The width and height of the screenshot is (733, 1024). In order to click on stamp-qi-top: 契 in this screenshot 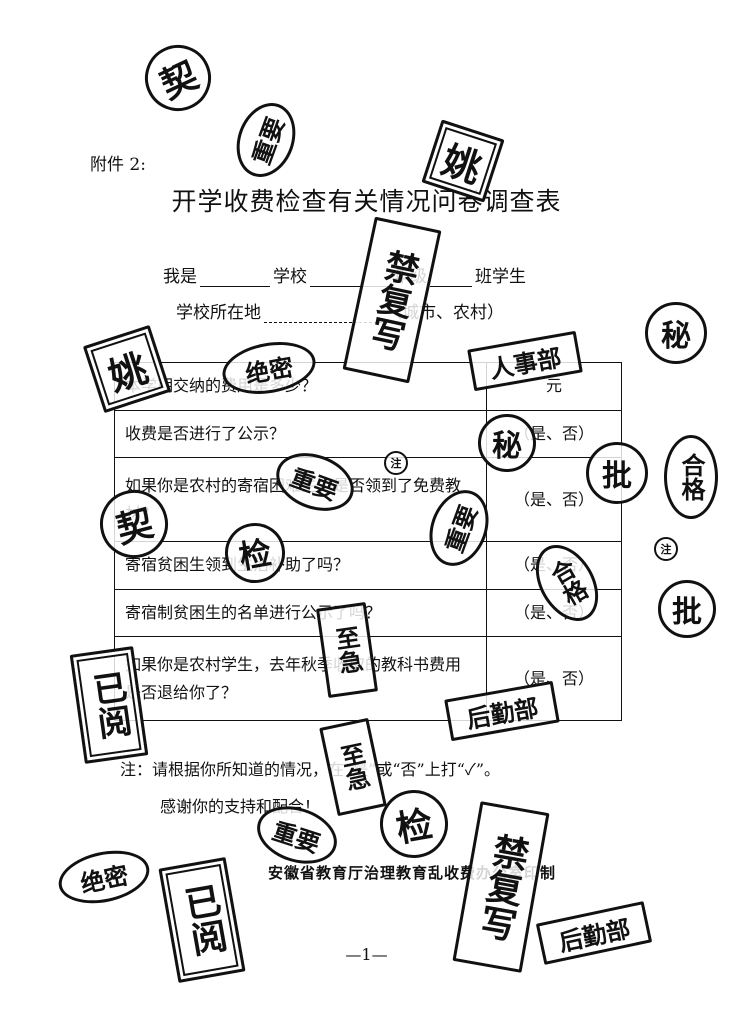, I will do `click(178, 78)`.